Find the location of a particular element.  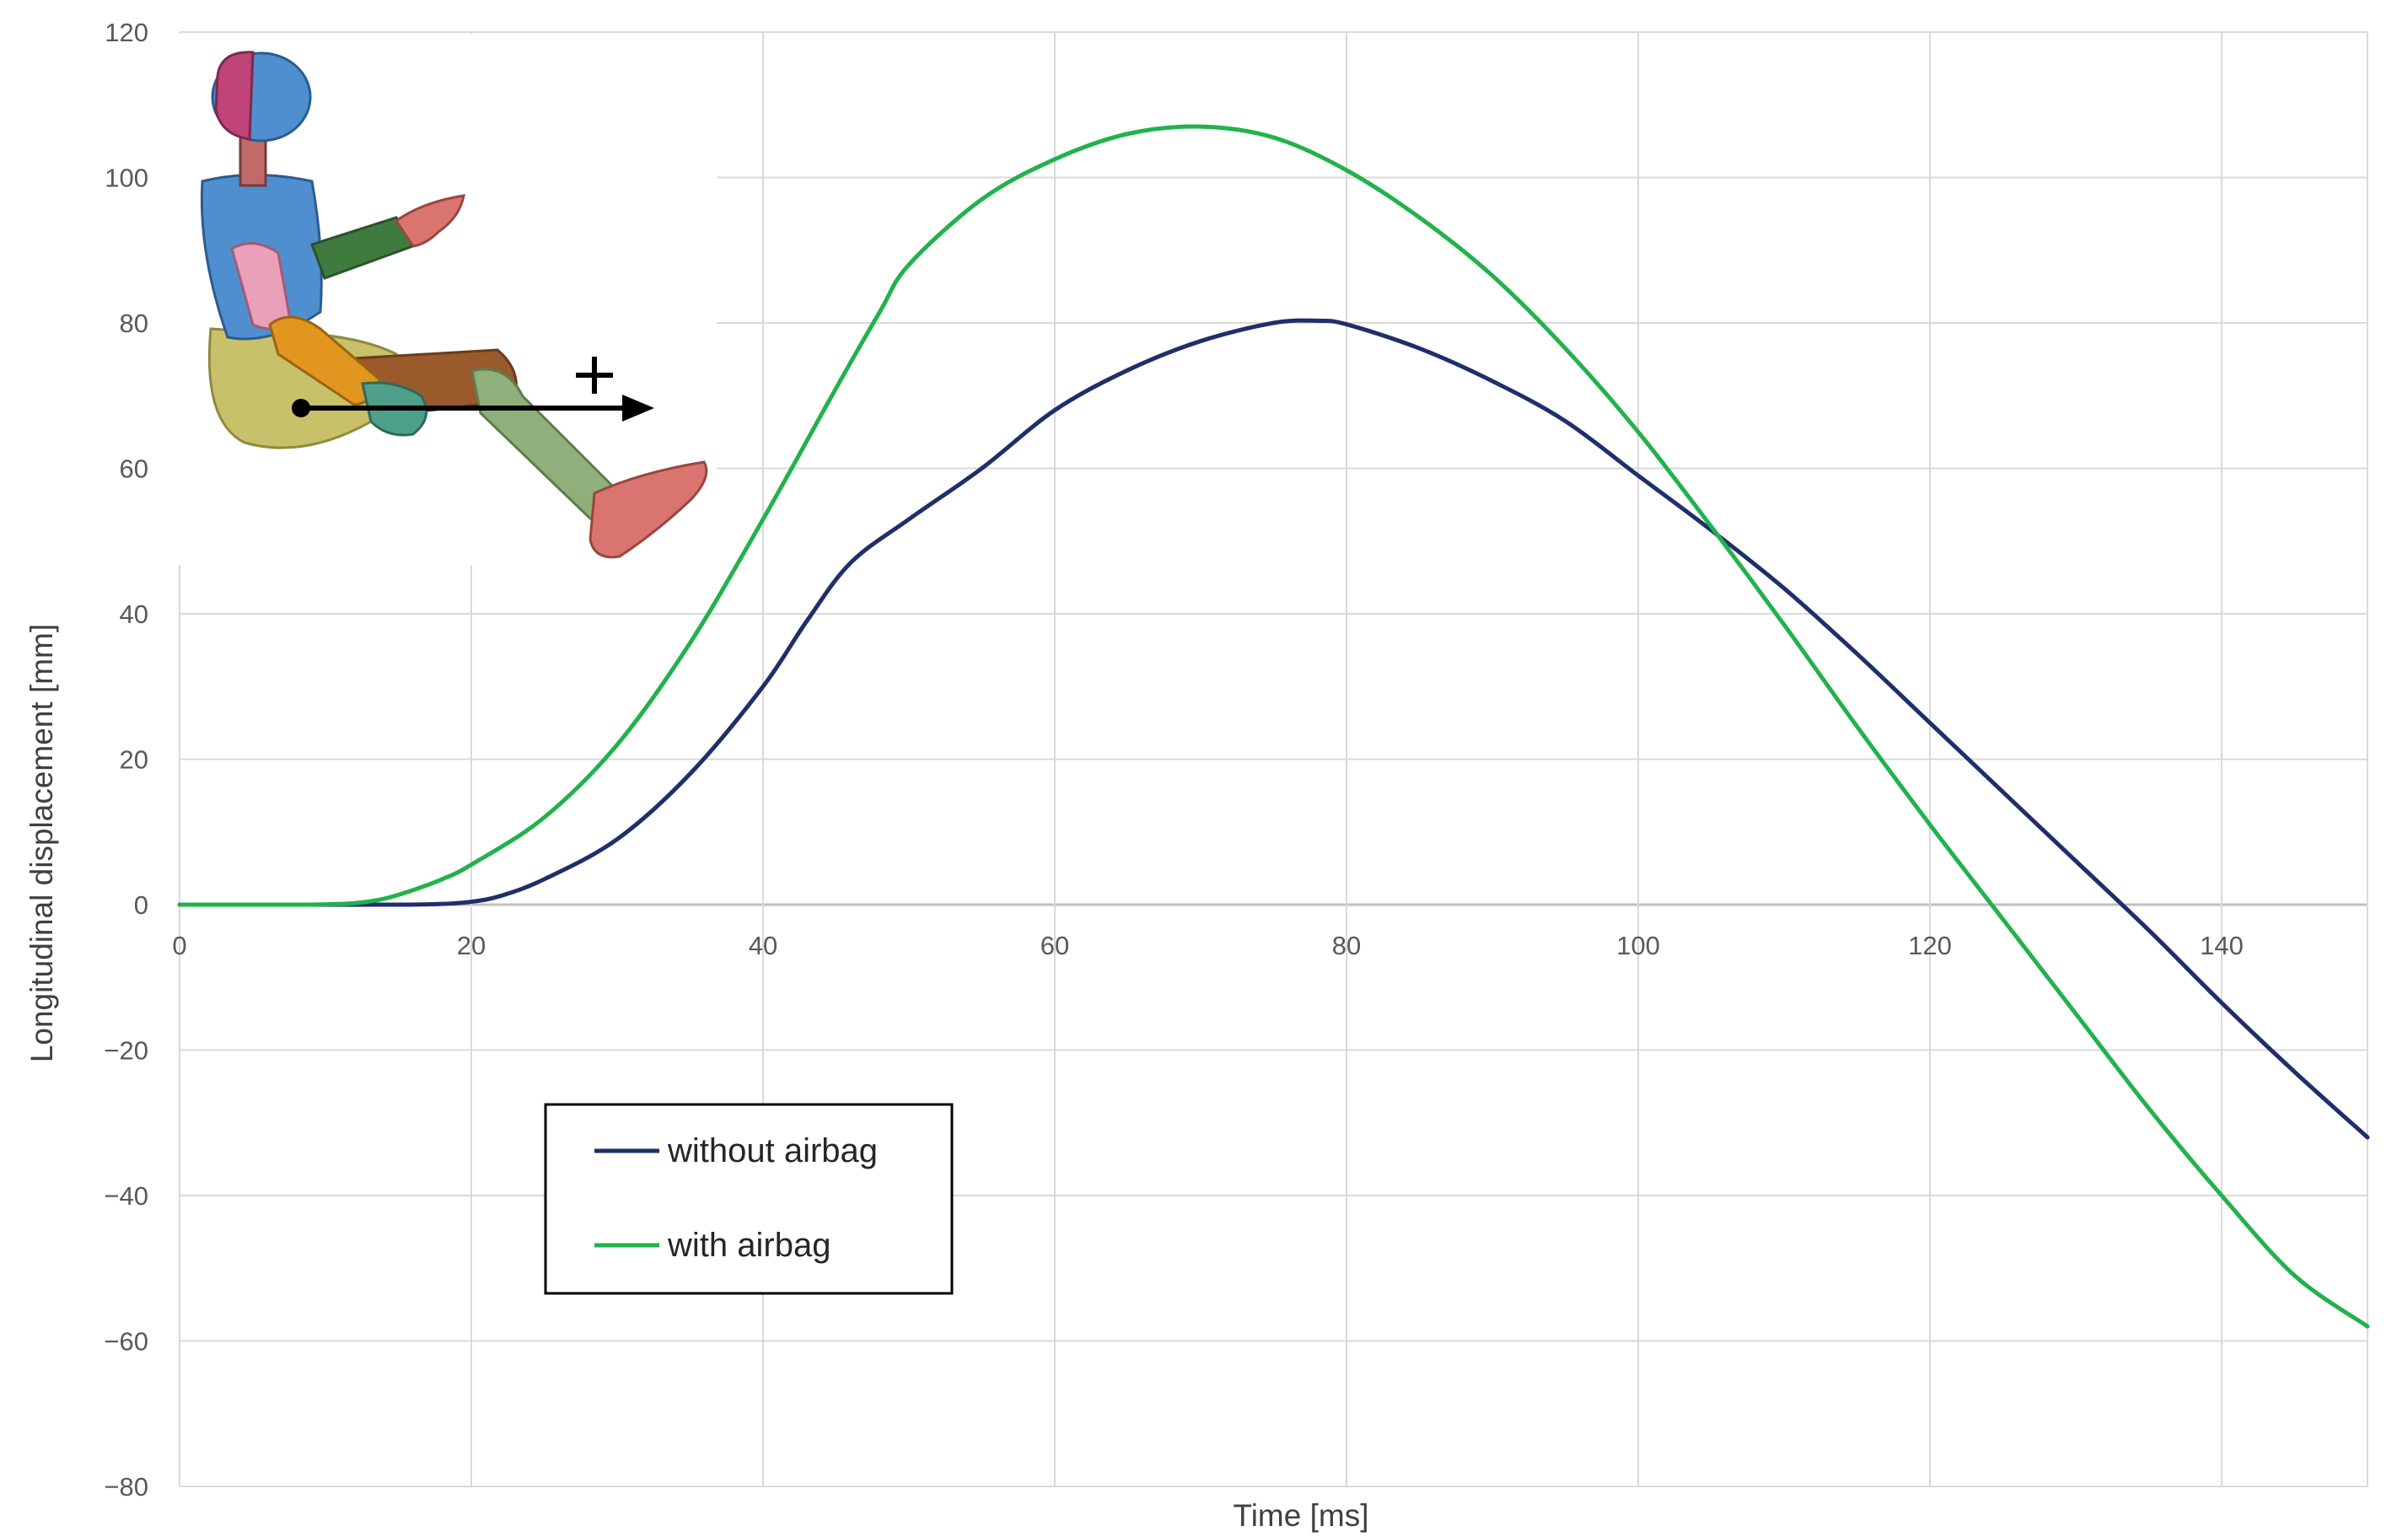

y-tick-label: 20 is located at coordinates (134, 760).